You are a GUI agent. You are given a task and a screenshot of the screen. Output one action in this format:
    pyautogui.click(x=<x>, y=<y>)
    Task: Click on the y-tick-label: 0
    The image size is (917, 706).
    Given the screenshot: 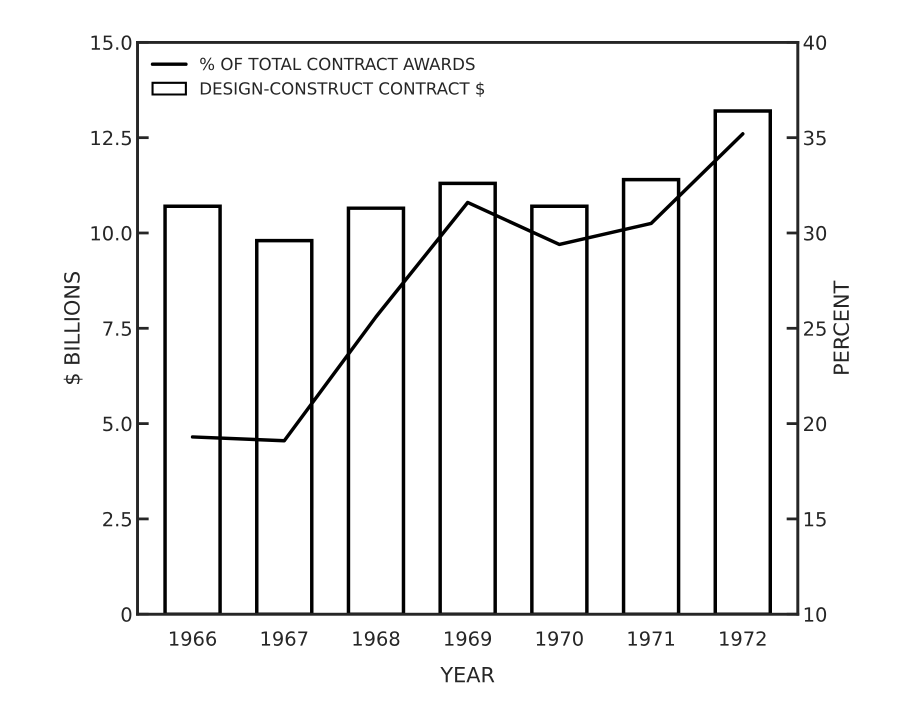 What is the action you would take?
    pyautogui.click(x=127, y=614)
    